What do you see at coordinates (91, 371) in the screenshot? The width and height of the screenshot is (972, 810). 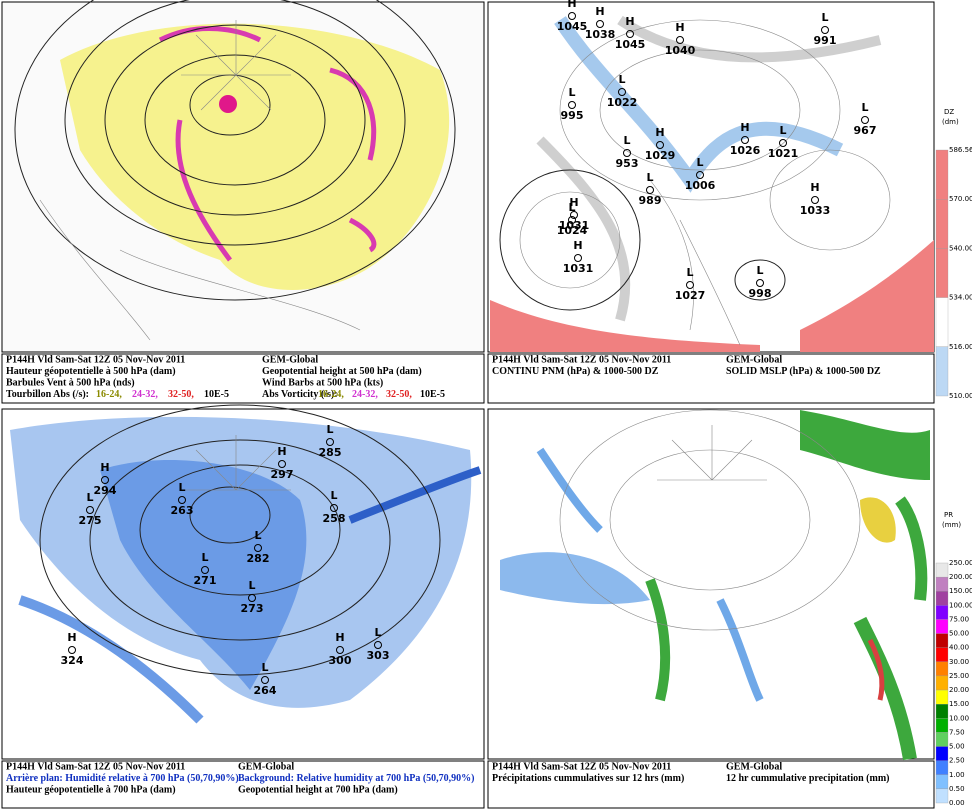 I see `caption-left: Hauteur géopotentielle à 500 hPa (dam)` at bounding box center [91, 371].